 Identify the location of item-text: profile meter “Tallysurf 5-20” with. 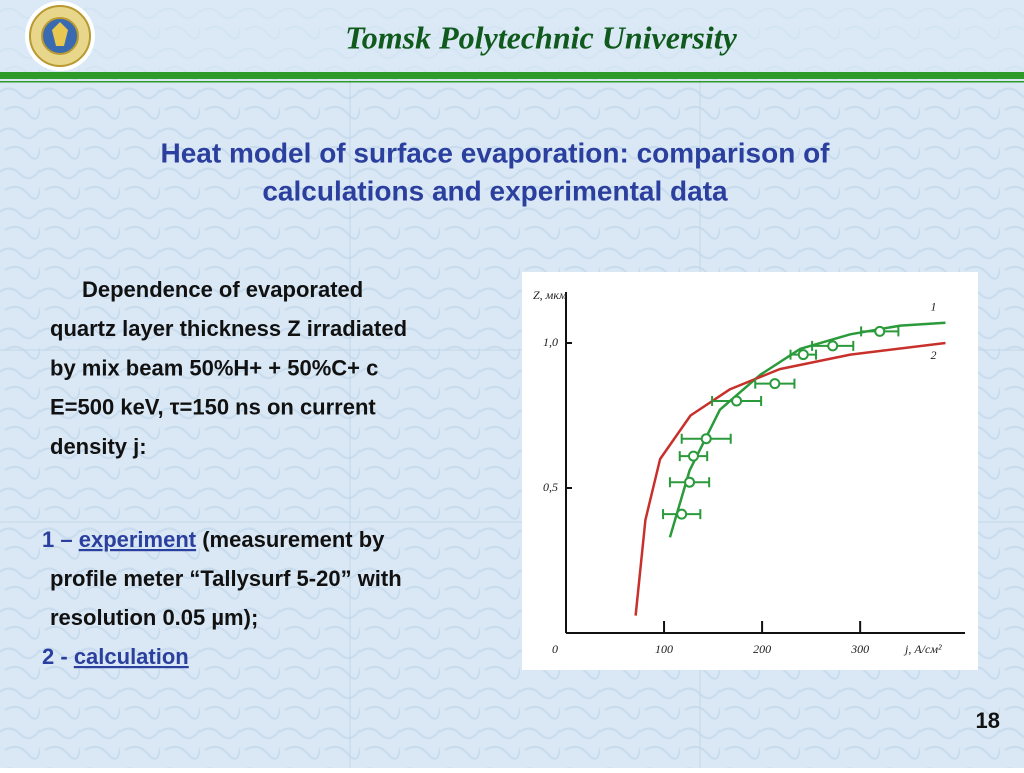
(226, 578).